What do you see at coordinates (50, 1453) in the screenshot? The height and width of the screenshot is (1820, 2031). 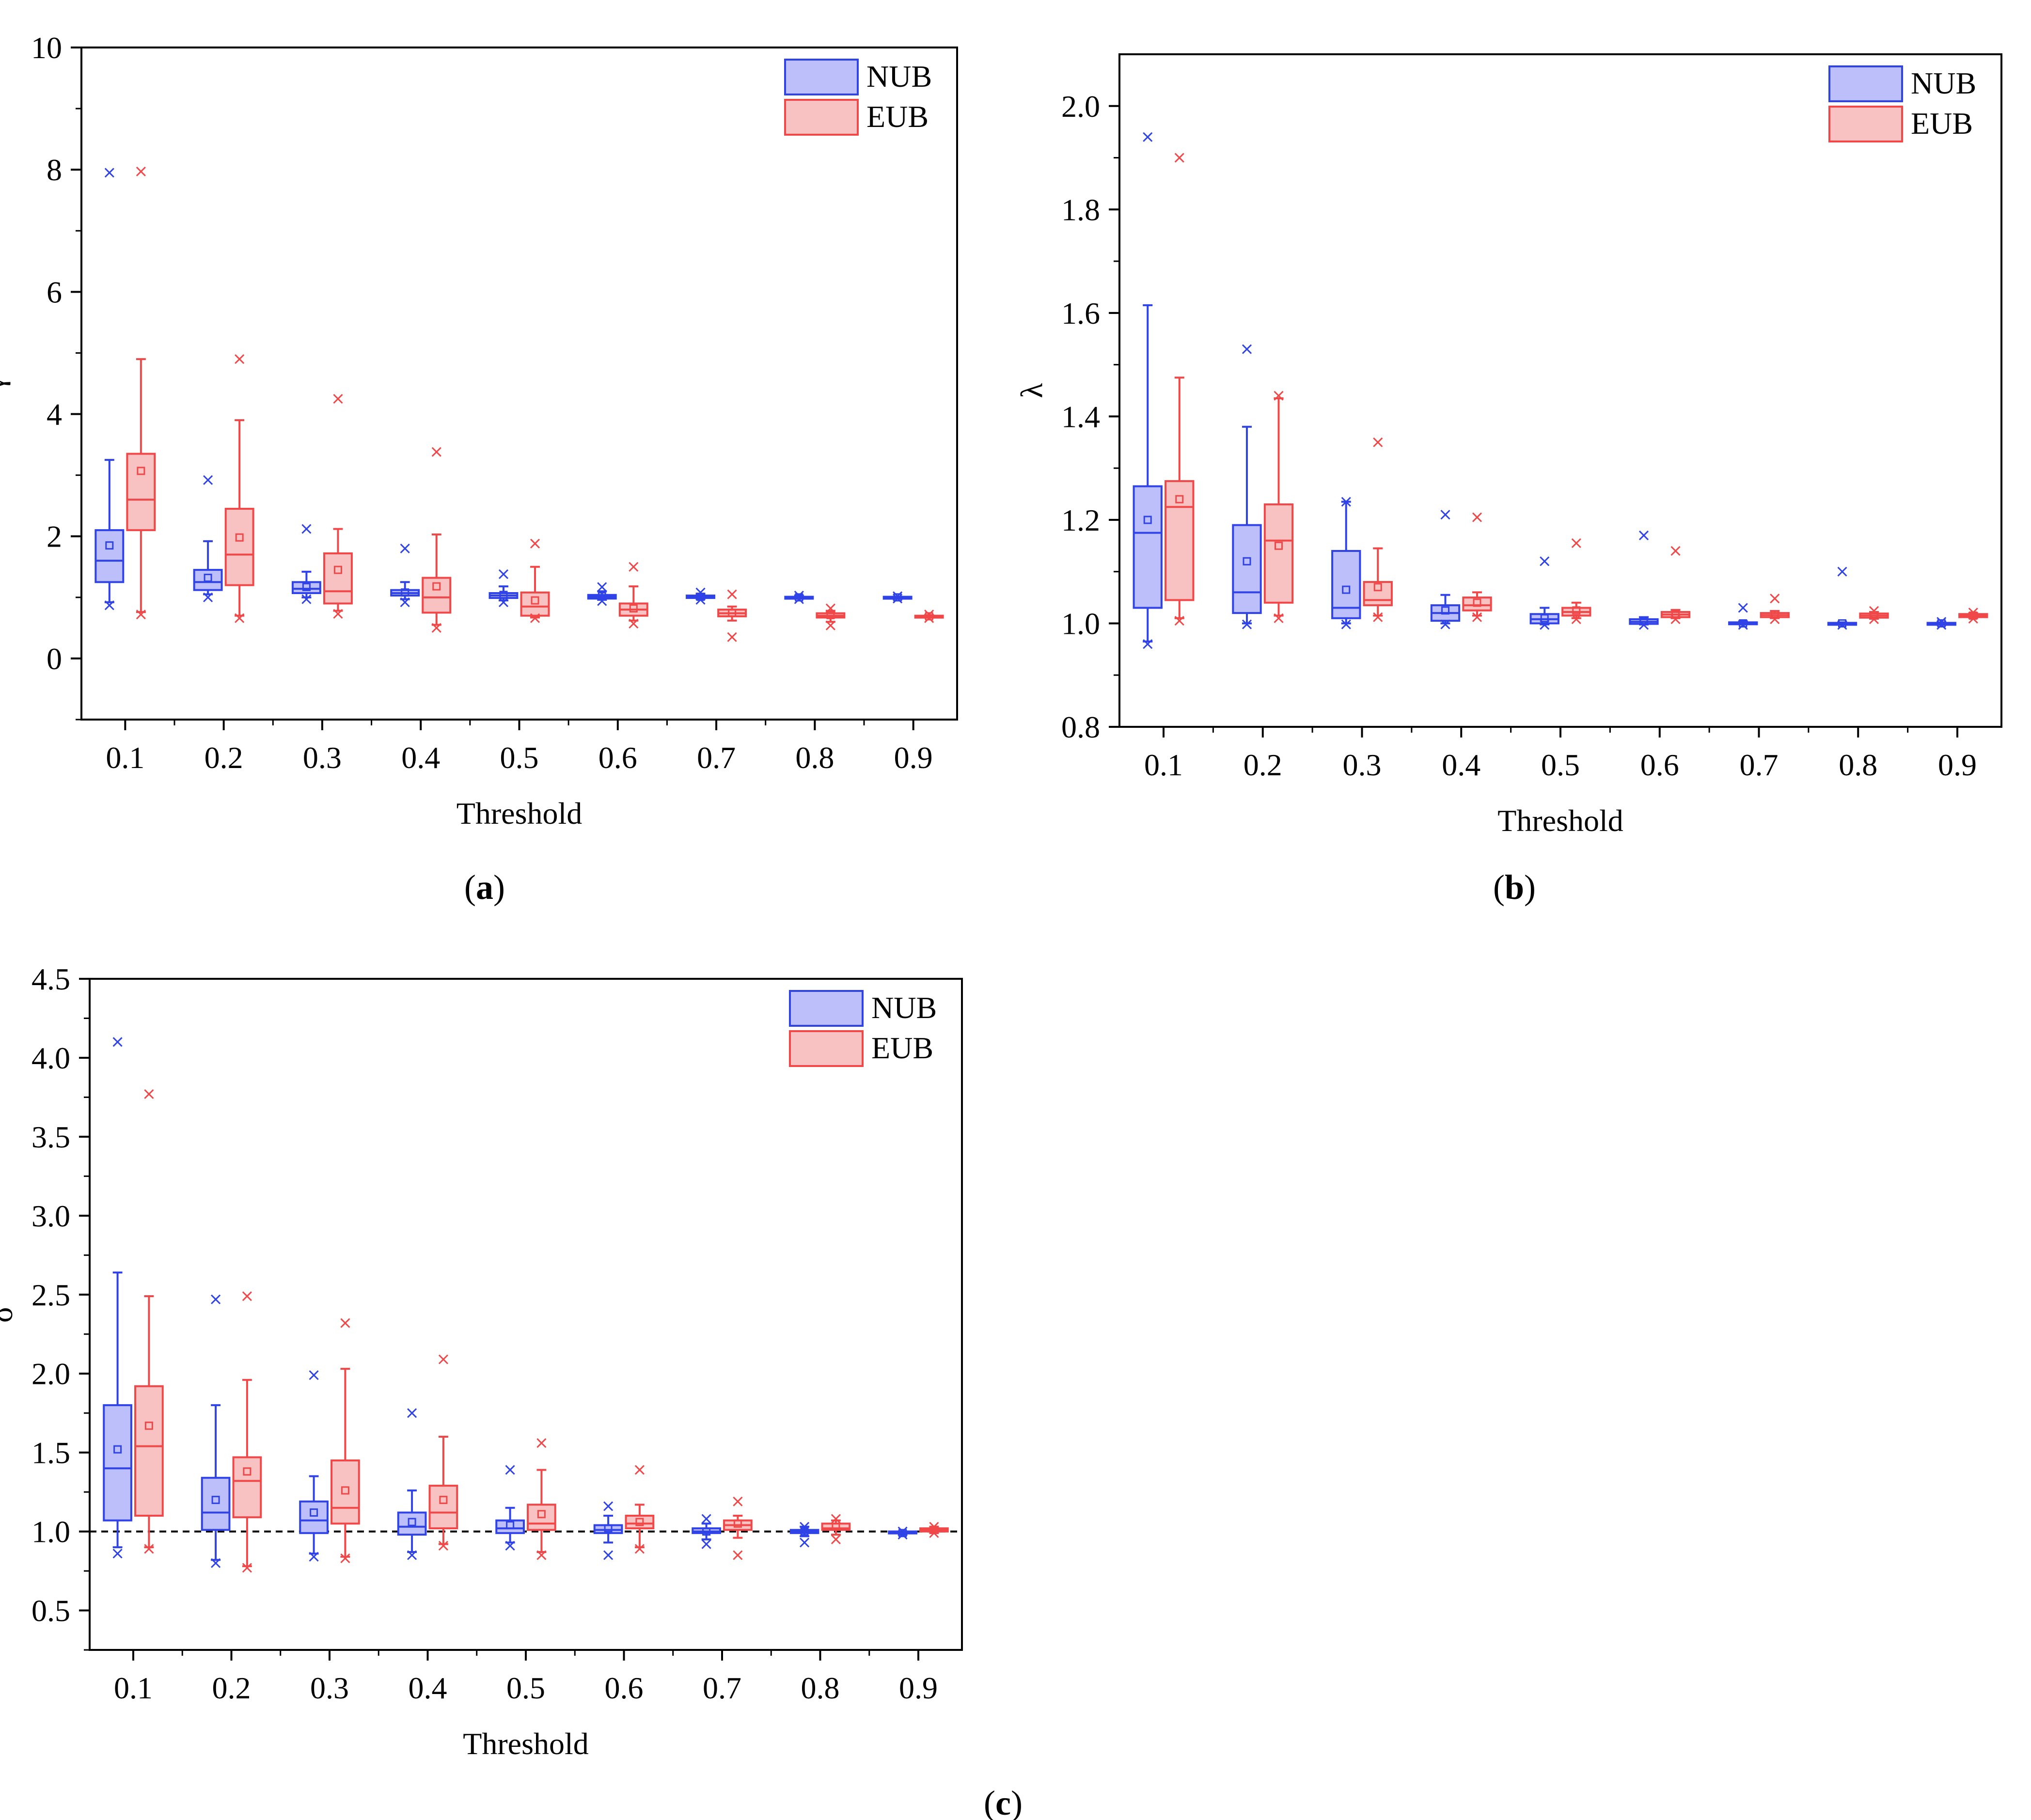 I see `y-tick-label: 1.5` at bounding box center [50, 1453].